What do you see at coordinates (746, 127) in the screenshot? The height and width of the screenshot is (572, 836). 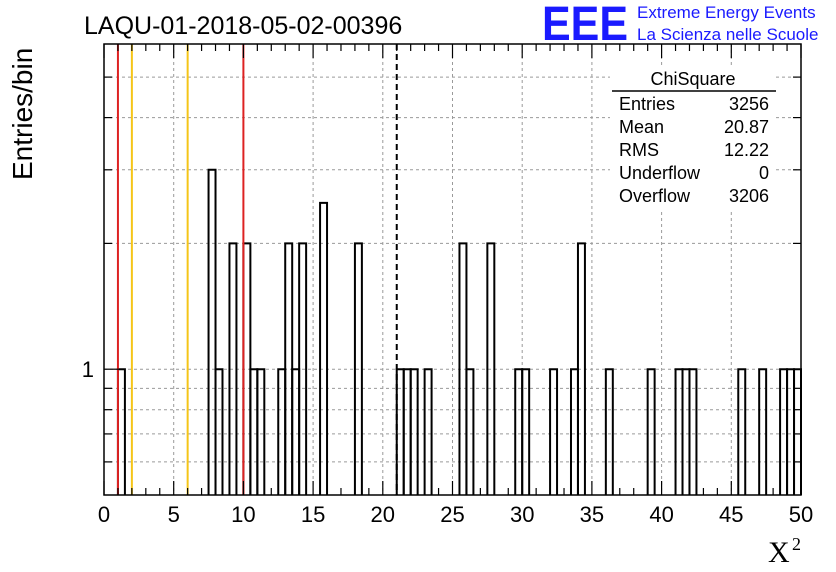 I see `stats-value: 20.87` at bounding box center [746, 127].